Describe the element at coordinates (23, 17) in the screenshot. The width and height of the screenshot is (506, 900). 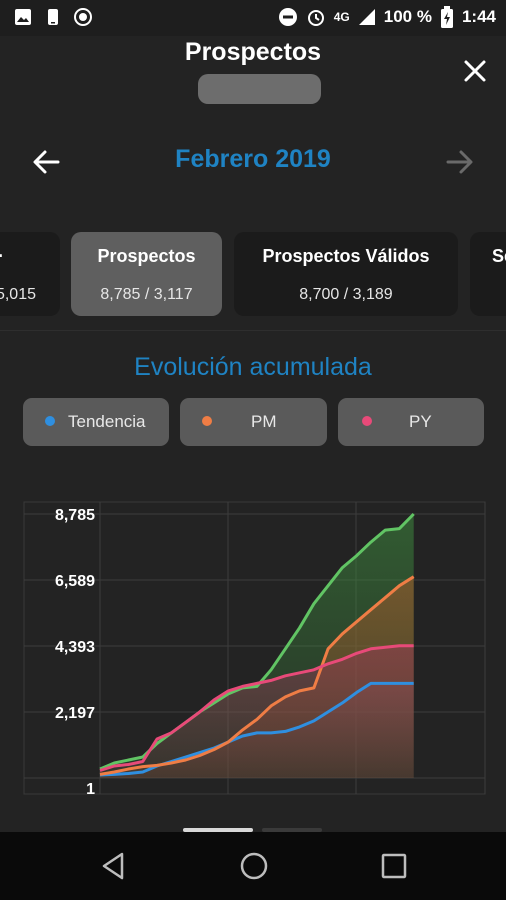
I see `image-icon` at that location.